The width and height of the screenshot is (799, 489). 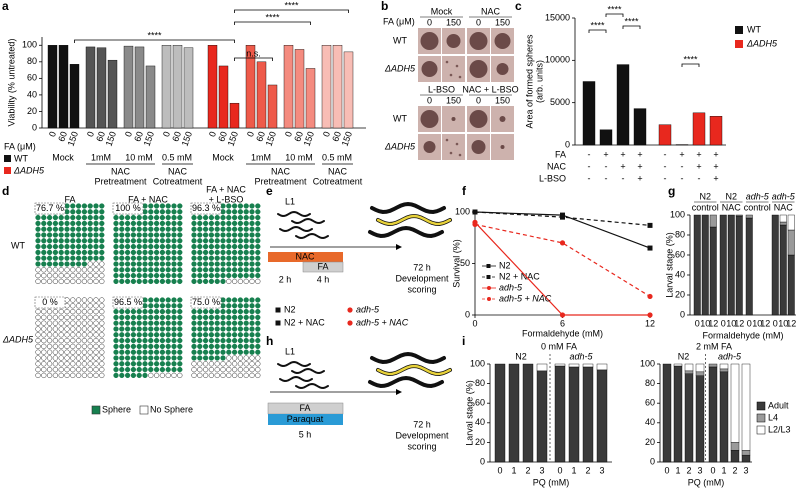 I want to click on span-label: Pretreatment, so click(x=280, y=181).